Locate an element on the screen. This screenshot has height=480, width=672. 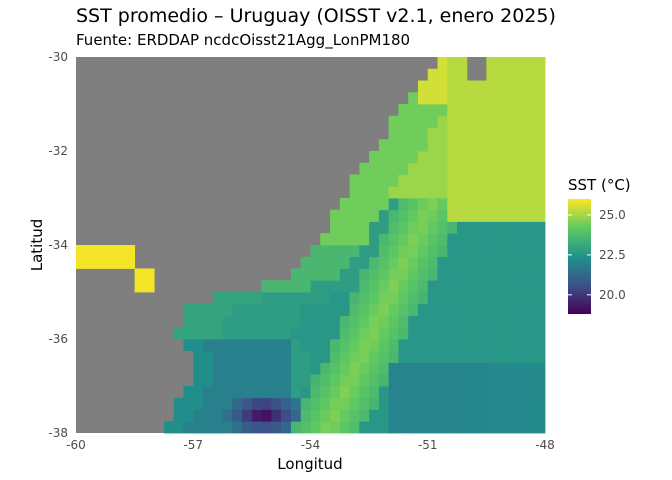
colorbar-legend: SST (°C) 20.0 22.5 25.0 is located at coordinates (599, 245).